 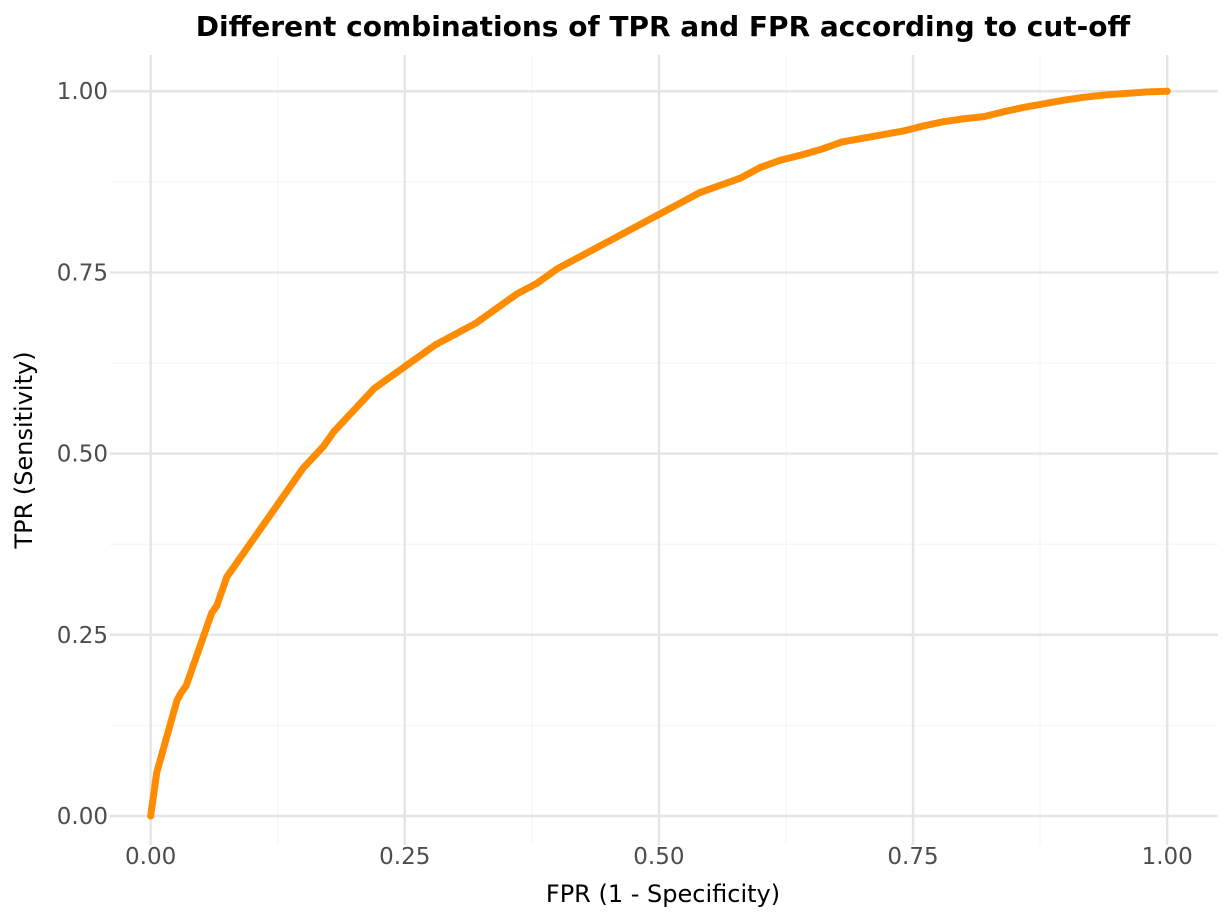 What do you see at coordinates (1167, 857) in the screenshot?
I see `x-tick-label: 1.00` at bounding box center [1167, 857].